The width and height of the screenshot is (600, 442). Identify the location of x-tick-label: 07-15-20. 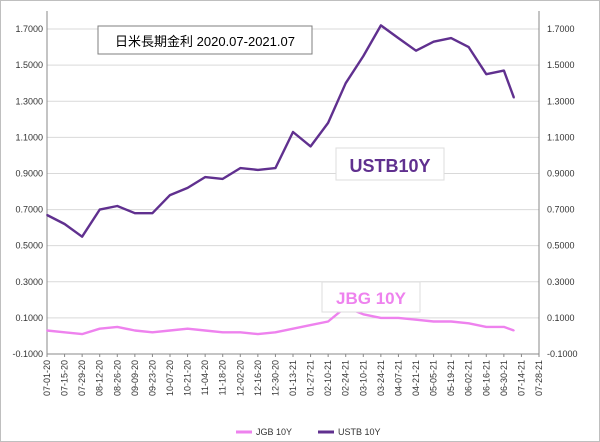
(65, 378).